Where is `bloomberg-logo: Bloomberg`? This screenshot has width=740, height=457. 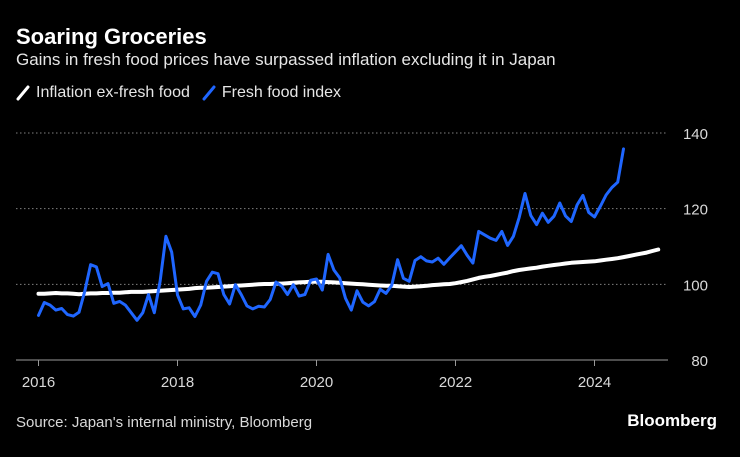
bloomberg-logo: Bloomberg is located at coordinates (672, 420).